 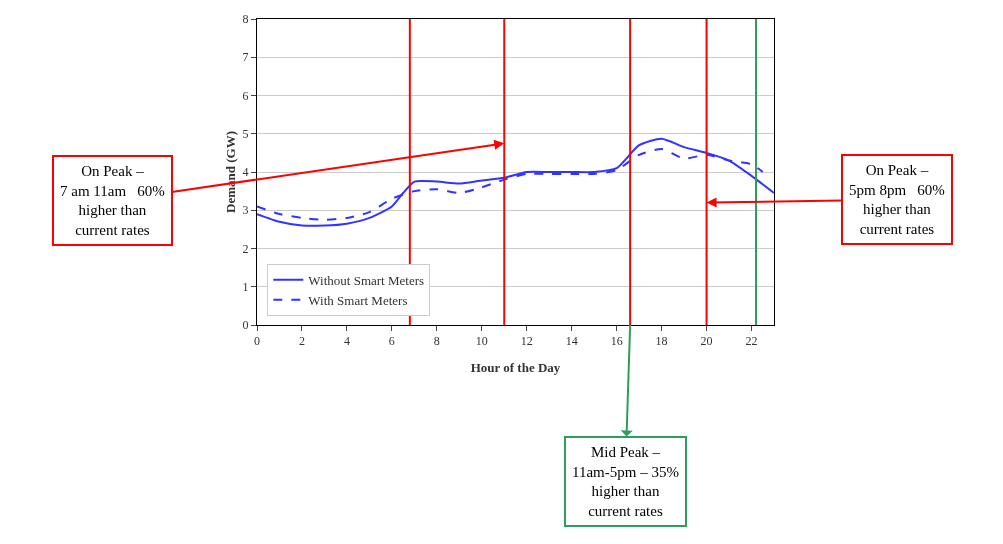 I want to click on x-tick-label: 12, so click(x=526, y=341).